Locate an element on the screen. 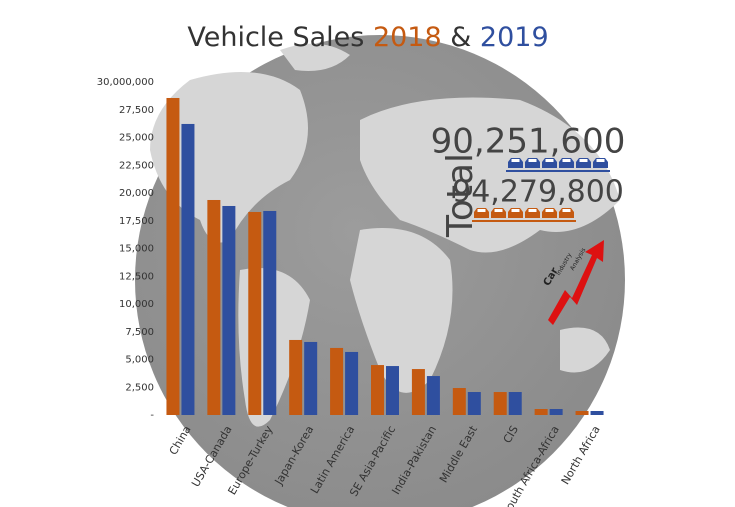  title-text: Vehicle Sales is located at coordinates (275, 37).